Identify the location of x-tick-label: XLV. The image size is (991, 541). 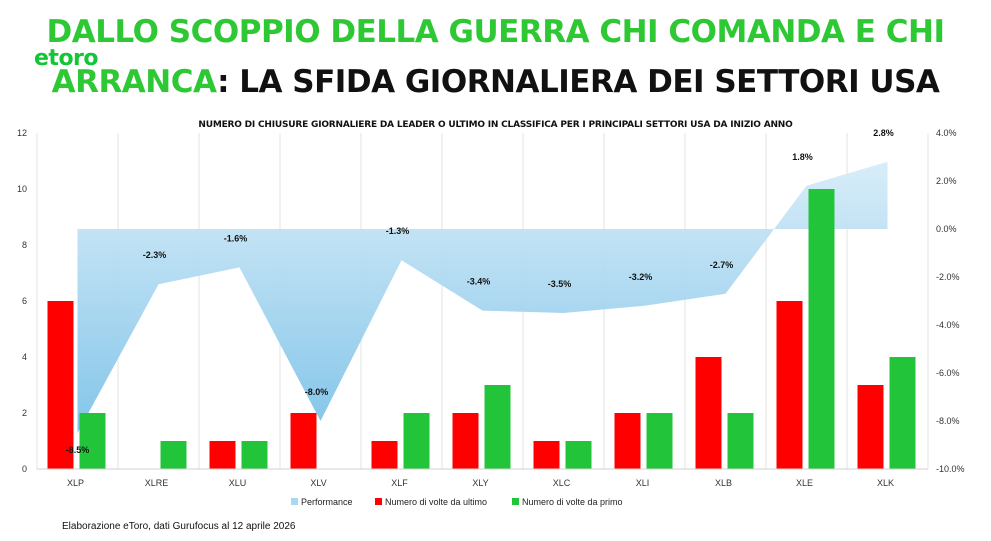
(318, 483).